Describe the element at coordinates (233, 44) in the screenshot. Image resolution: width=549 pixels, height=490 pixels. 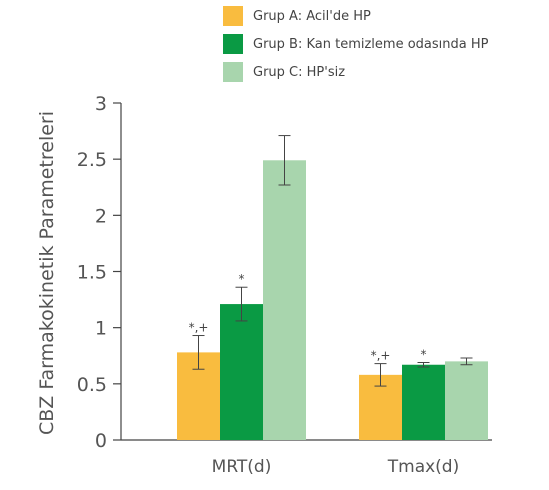
I see `legend-swatch-group-b` at that location.